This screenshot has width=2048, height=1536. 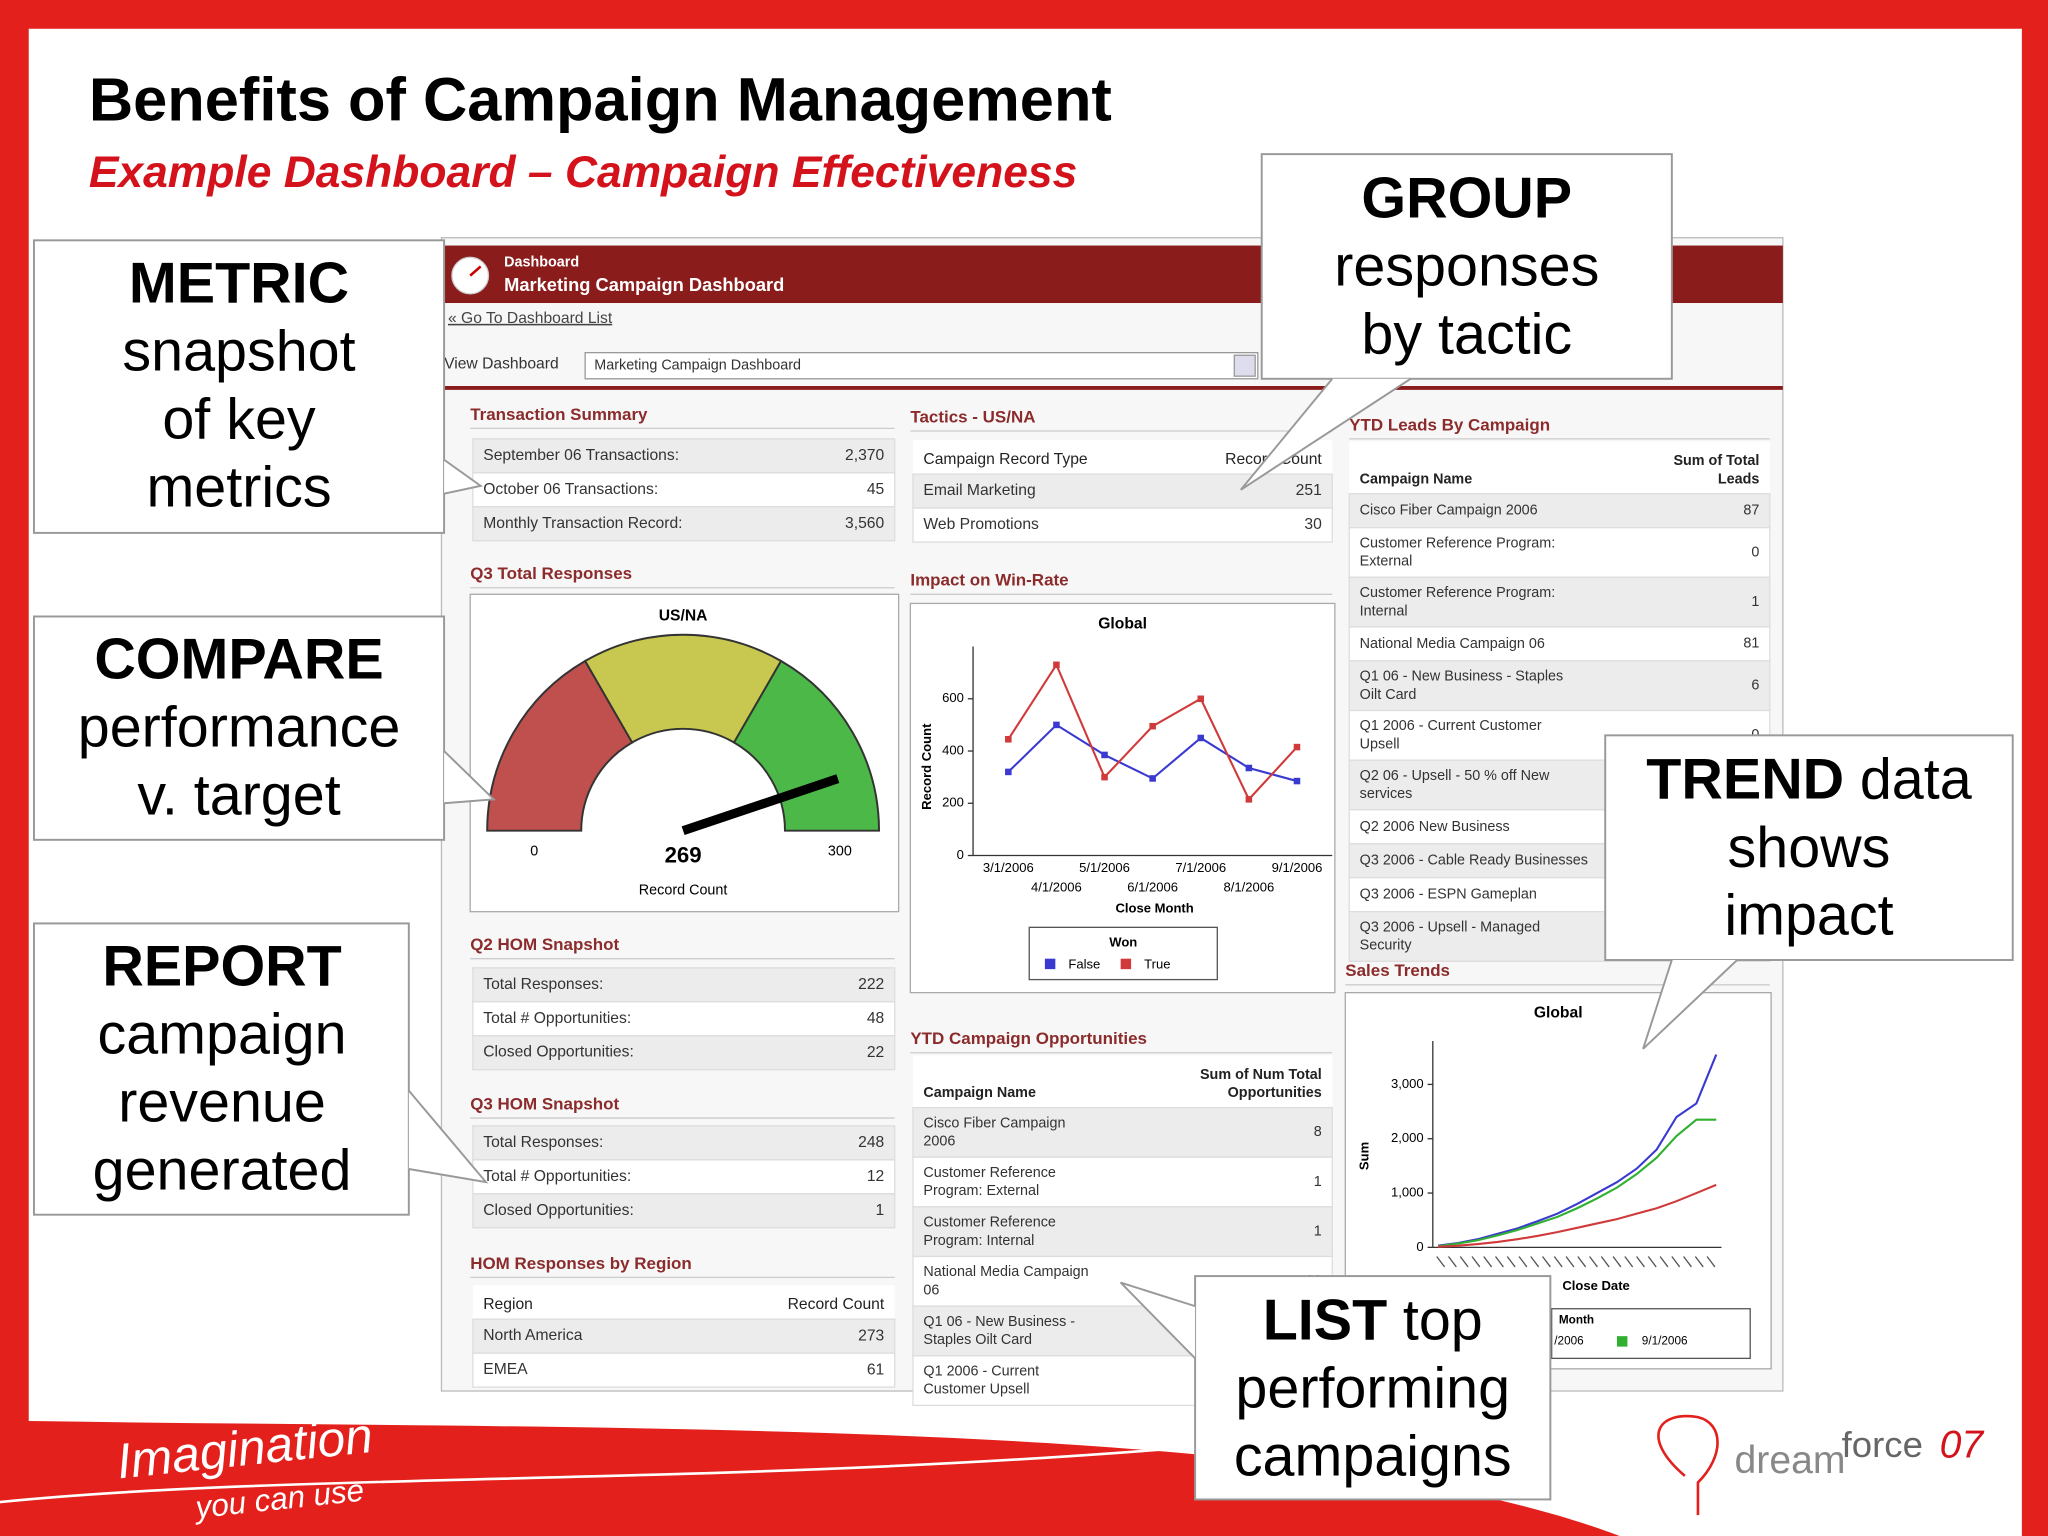 What do you see at coordinates (926, 766) in the screenshot?
I see `y-axis-title: Record Count` at bounding box center [926, 766].